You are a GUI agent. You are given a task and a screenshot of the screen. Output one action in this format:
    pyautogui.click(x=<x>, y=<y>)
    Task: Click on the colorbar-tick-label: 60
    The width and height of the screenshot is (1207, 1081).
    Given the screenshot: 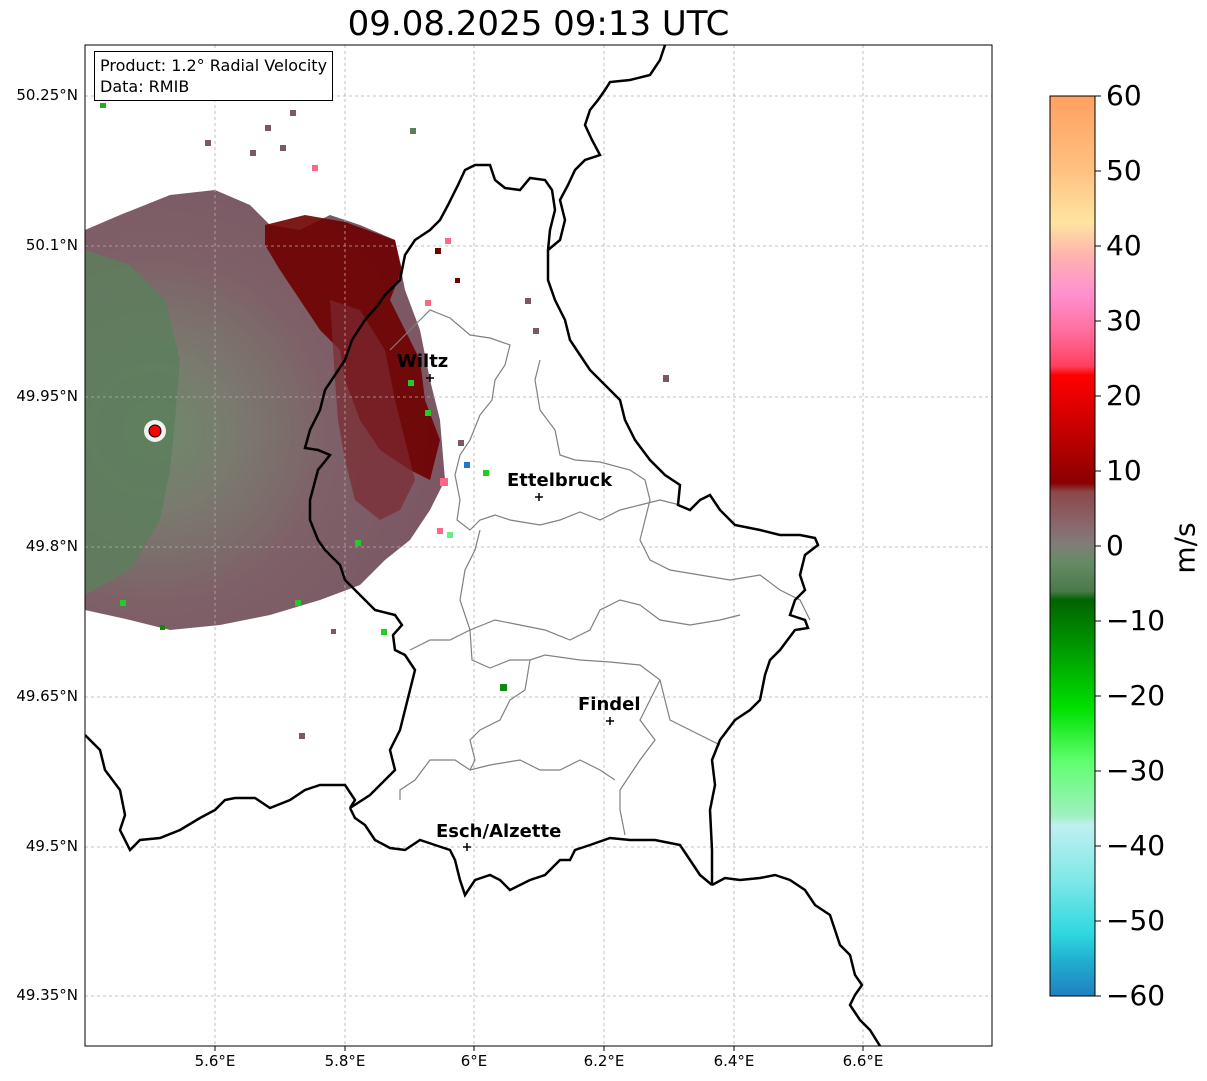 What is the action you would take?
    pyautogui.click(x=1124, y=95)
    